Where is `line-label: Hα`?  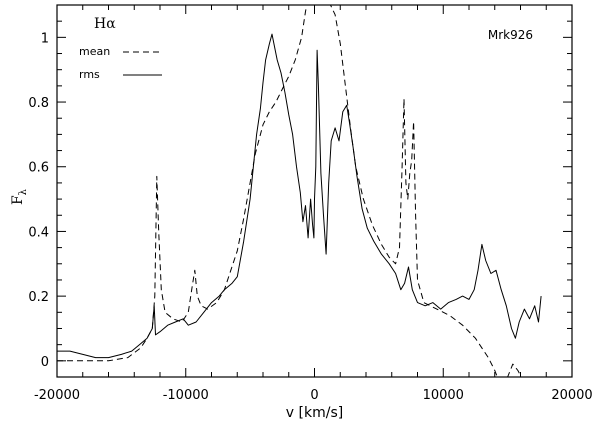
line-label: Hα is located at coordinates (105, 24).